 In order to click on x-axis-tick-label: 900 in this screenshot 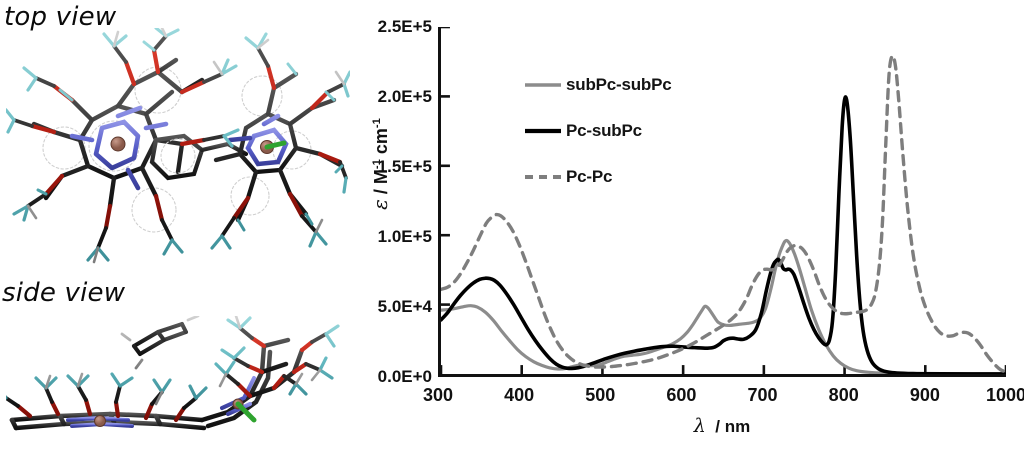, I will do `click(924, 395)`.